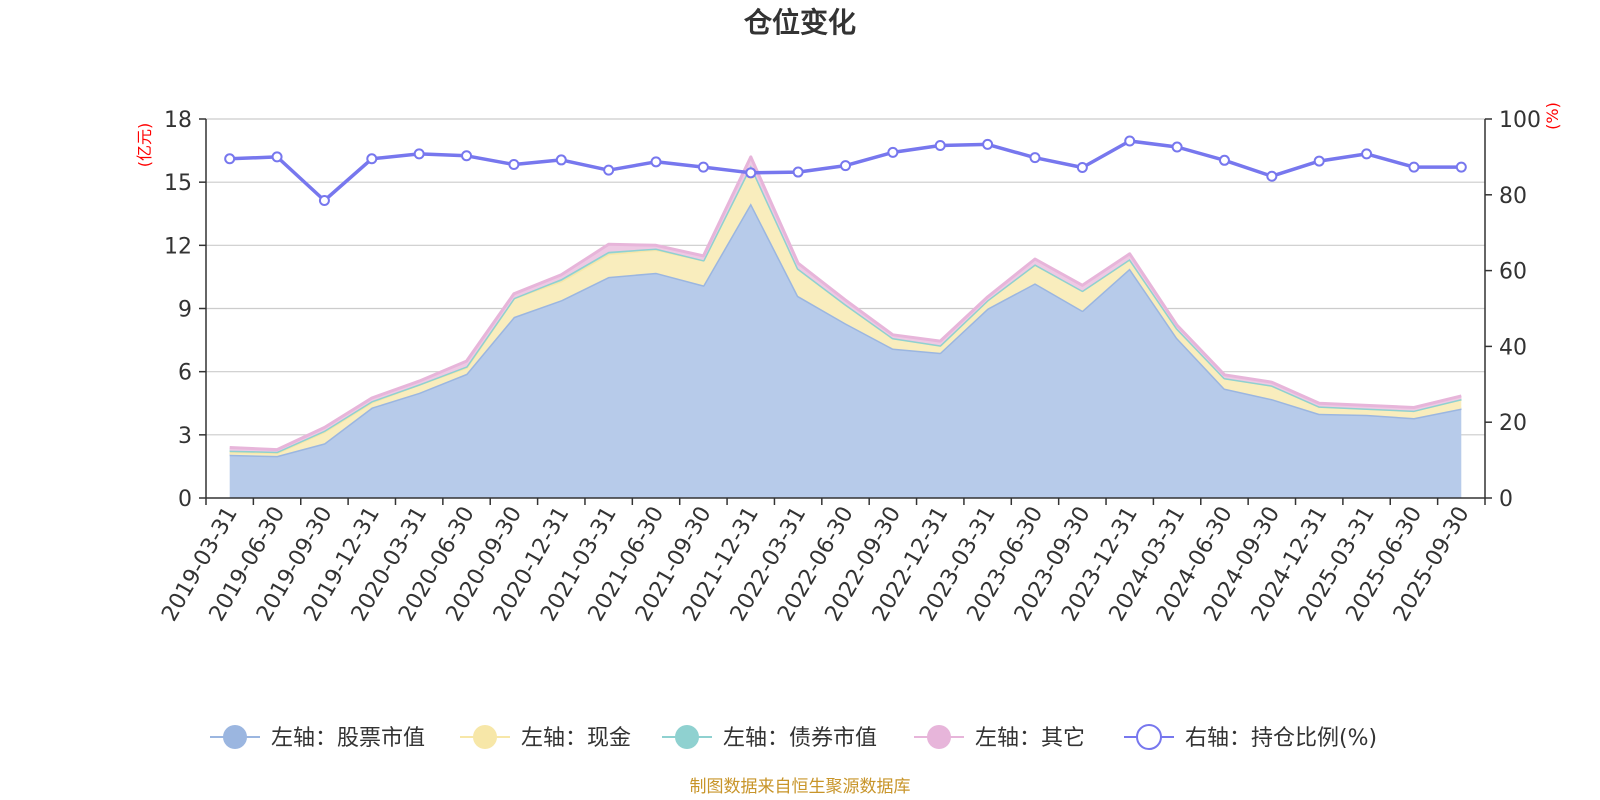 The width and height of the screenshot is (1600, 800). I want to click on right-tick-label: 0, so click(1506, 499).